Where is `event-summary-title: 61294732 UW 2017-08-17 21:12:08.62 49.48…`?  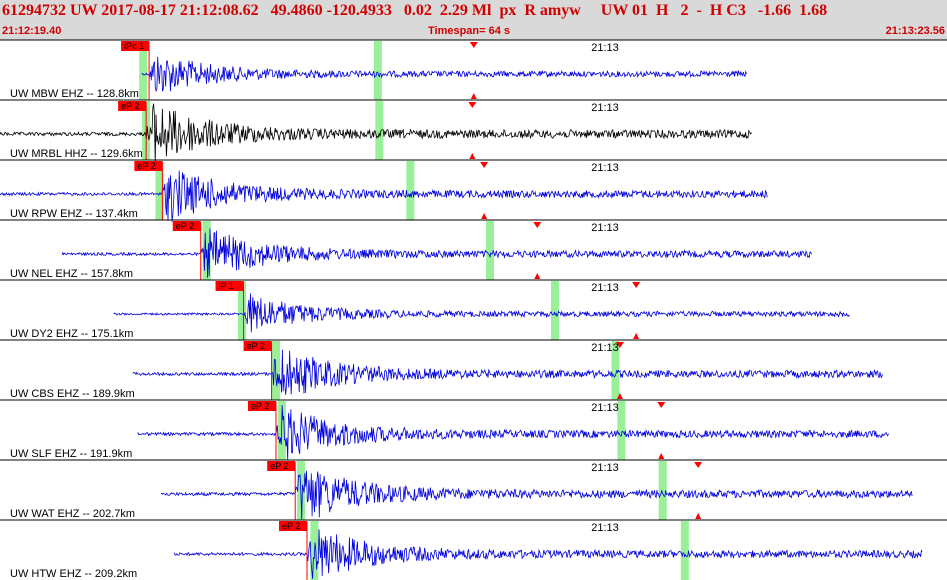 event-summary-title: 61294732 UW 2017-08-17 21:12:08.62 49.48… is located at coordinates (415, 10).